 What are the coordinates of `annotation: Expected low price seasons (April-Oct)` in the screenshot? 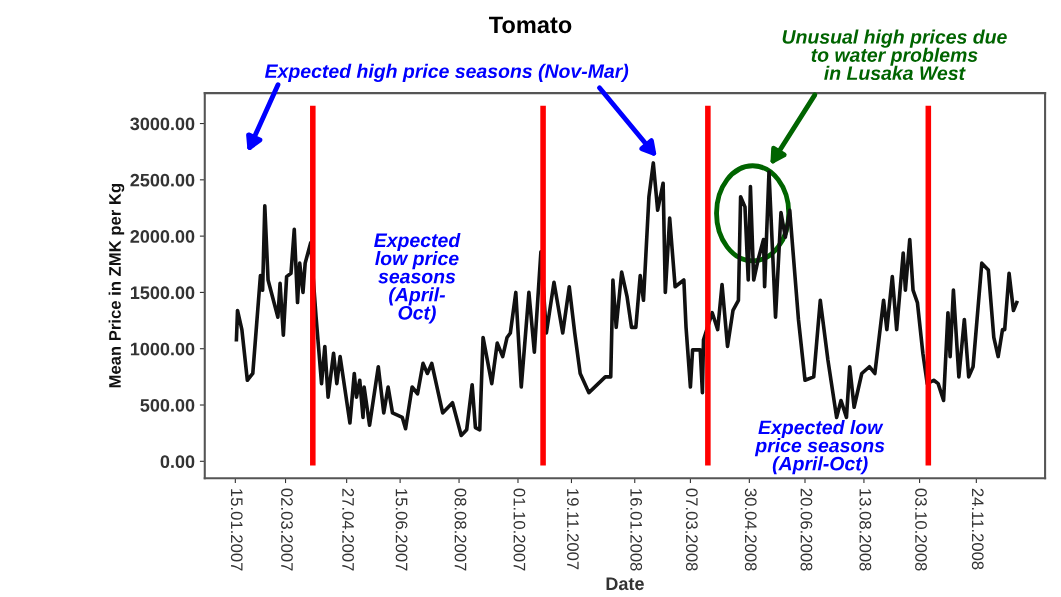 It's located at (819, 447).